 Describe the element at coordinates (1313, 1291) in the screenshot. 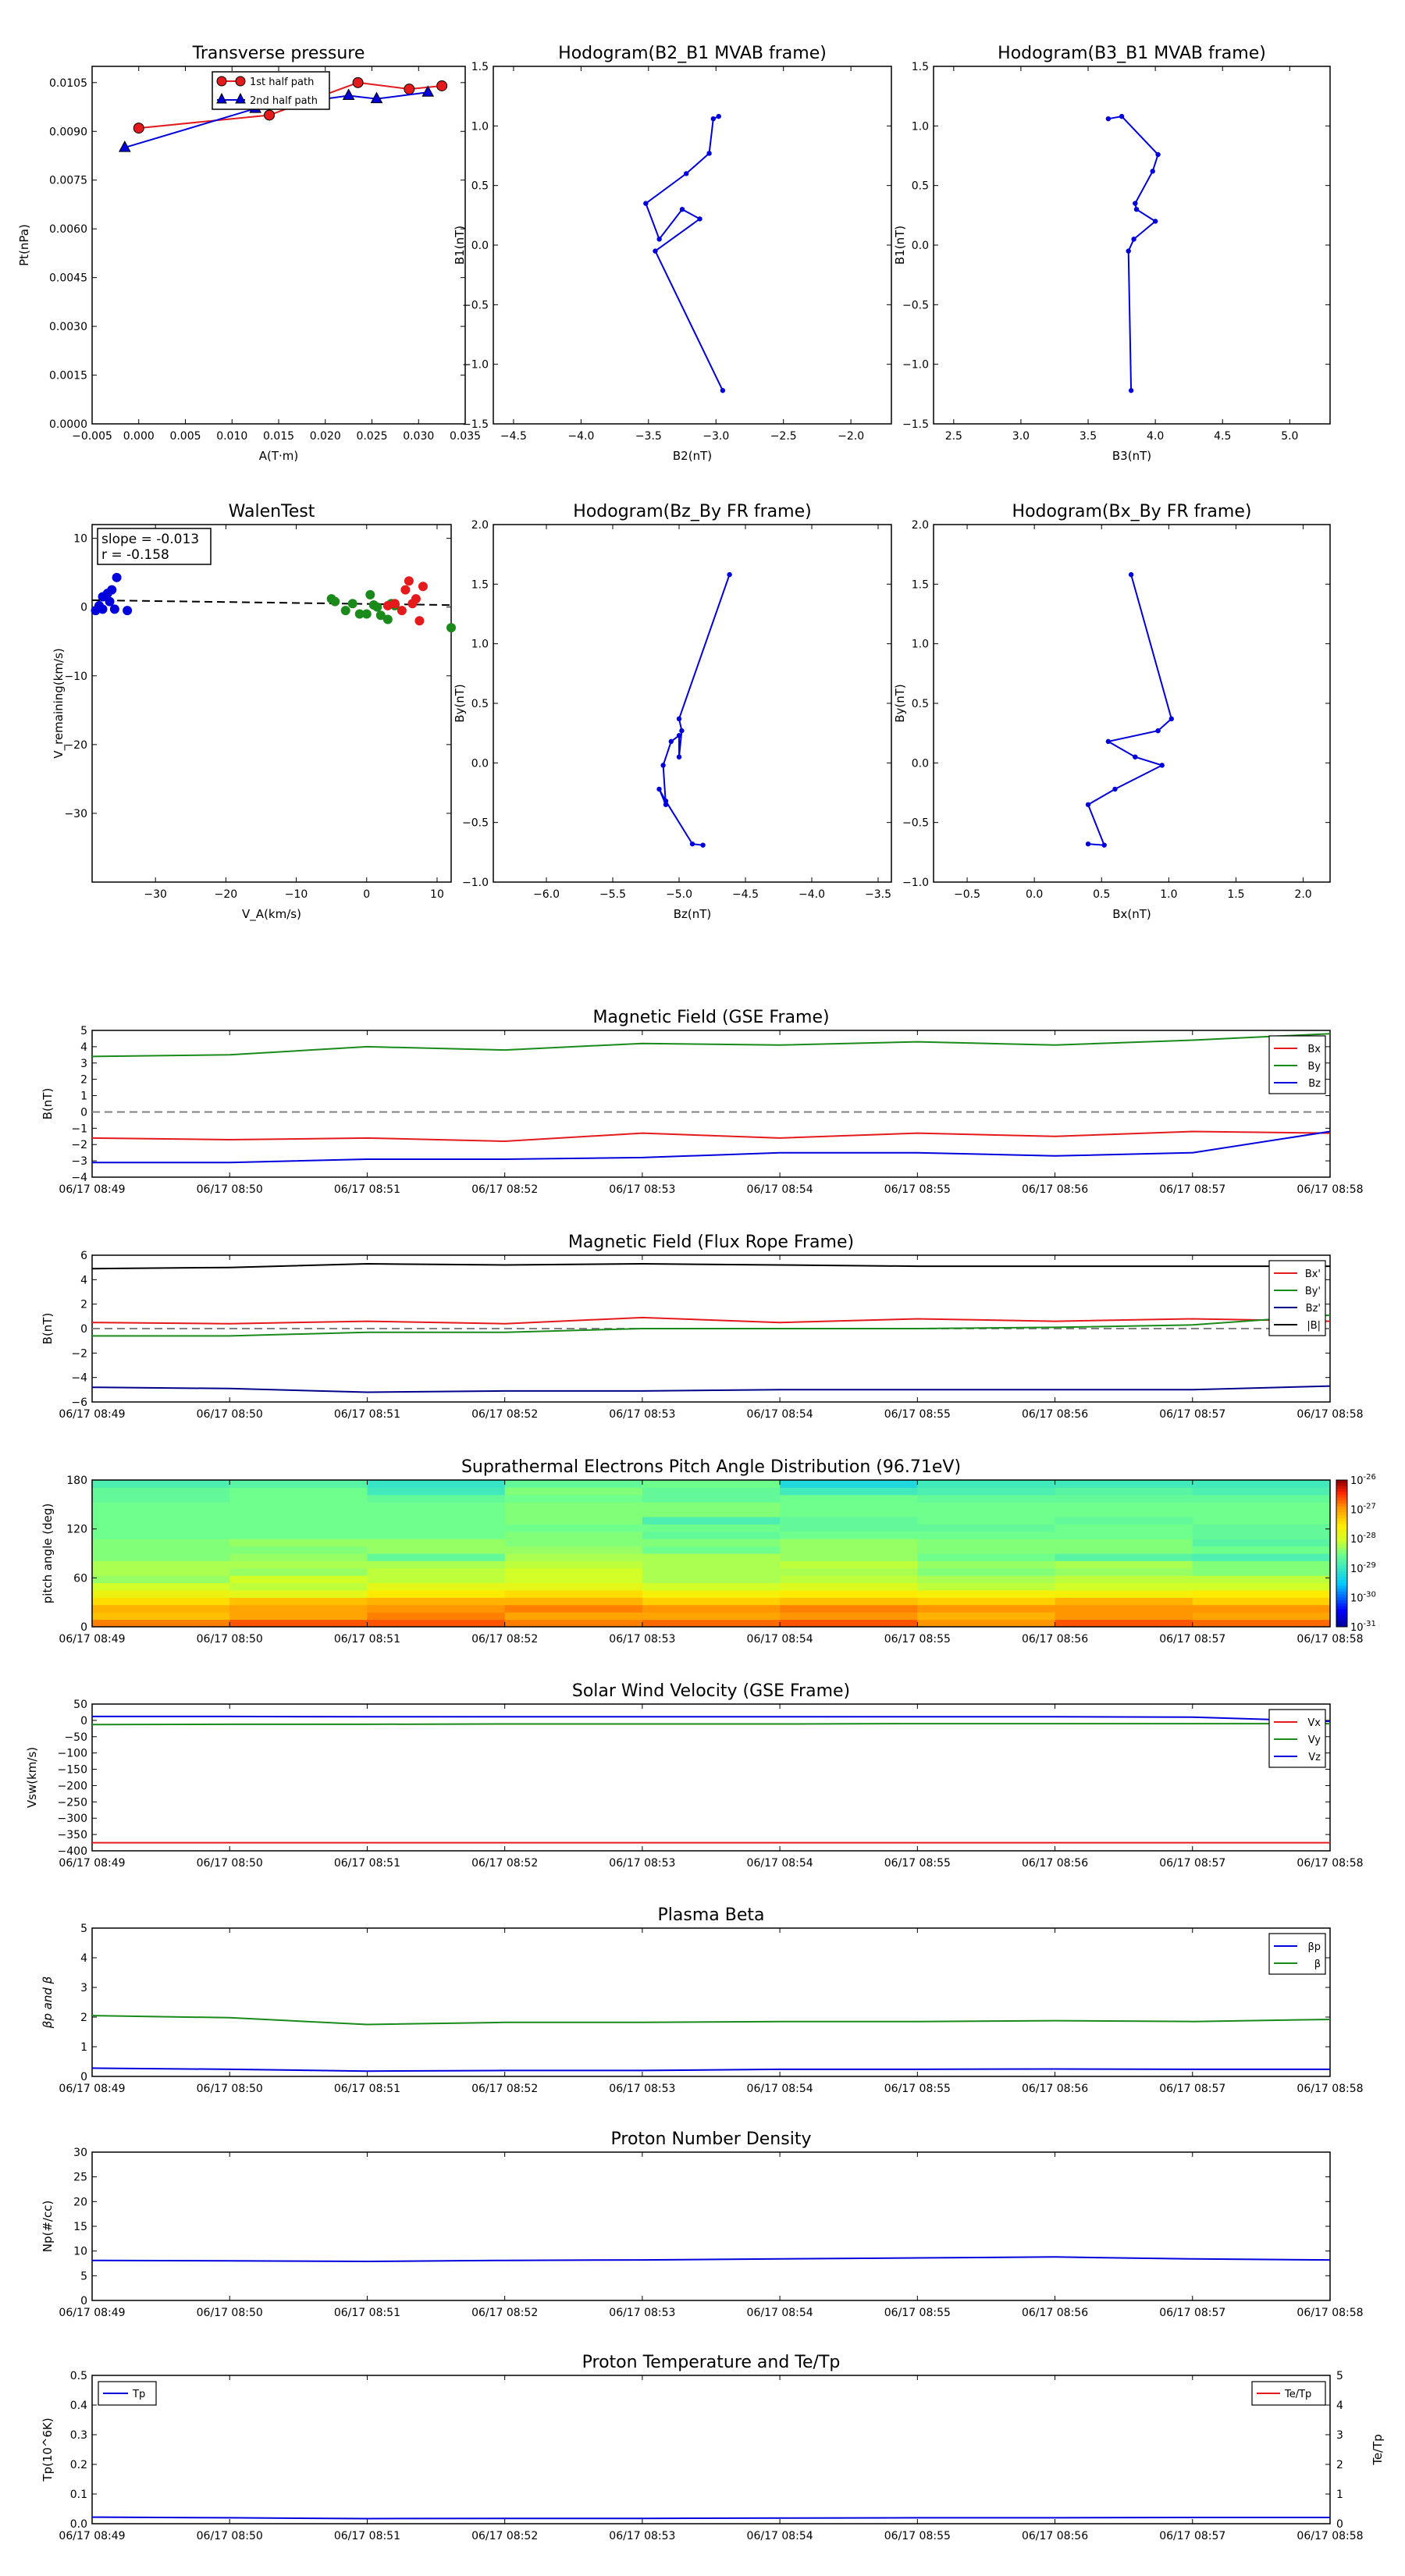

I see `legend-label: By'` at that location.